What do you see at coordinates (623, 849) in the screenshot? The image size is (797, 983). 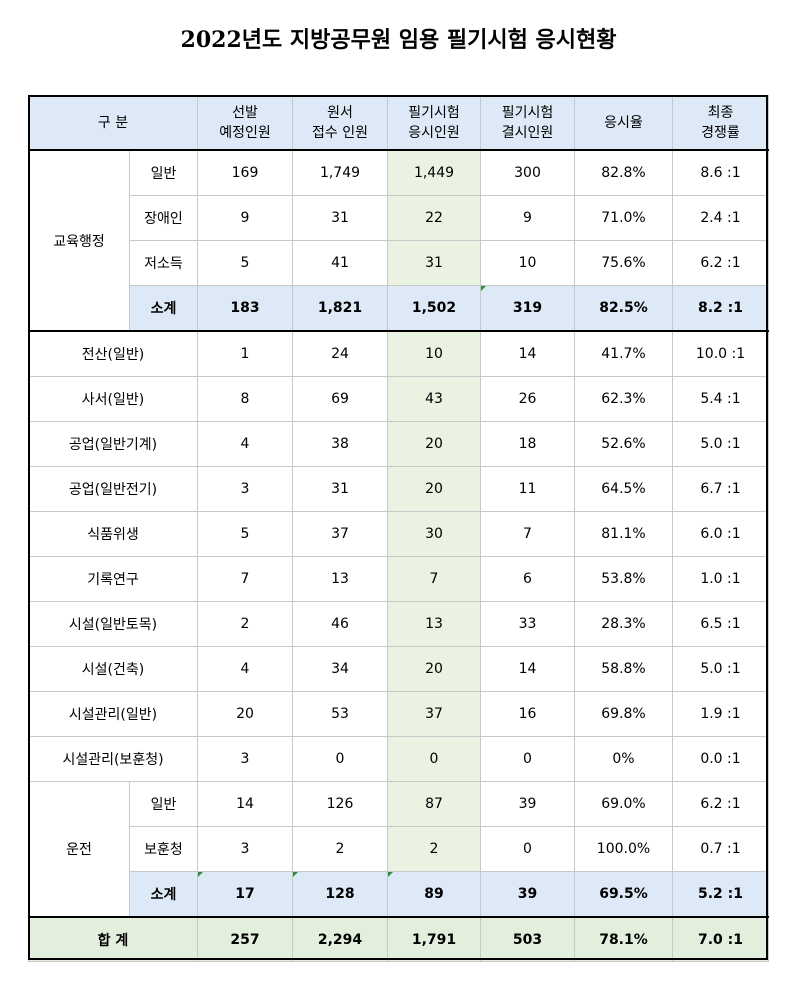 I see `value-cell: 100.0%` at bounding box center [623, 849].